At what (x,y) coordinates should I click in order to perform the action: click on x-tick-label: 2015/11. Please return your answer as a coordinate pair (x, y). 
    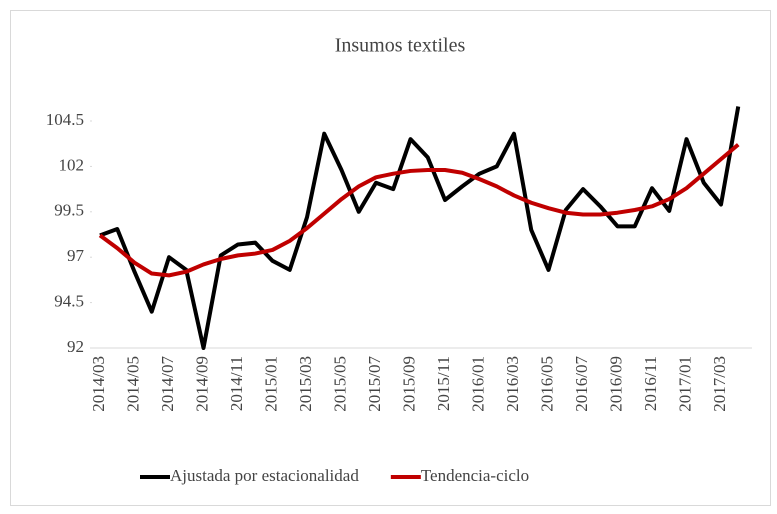
    Looking at the image, I should click on (443, 383).